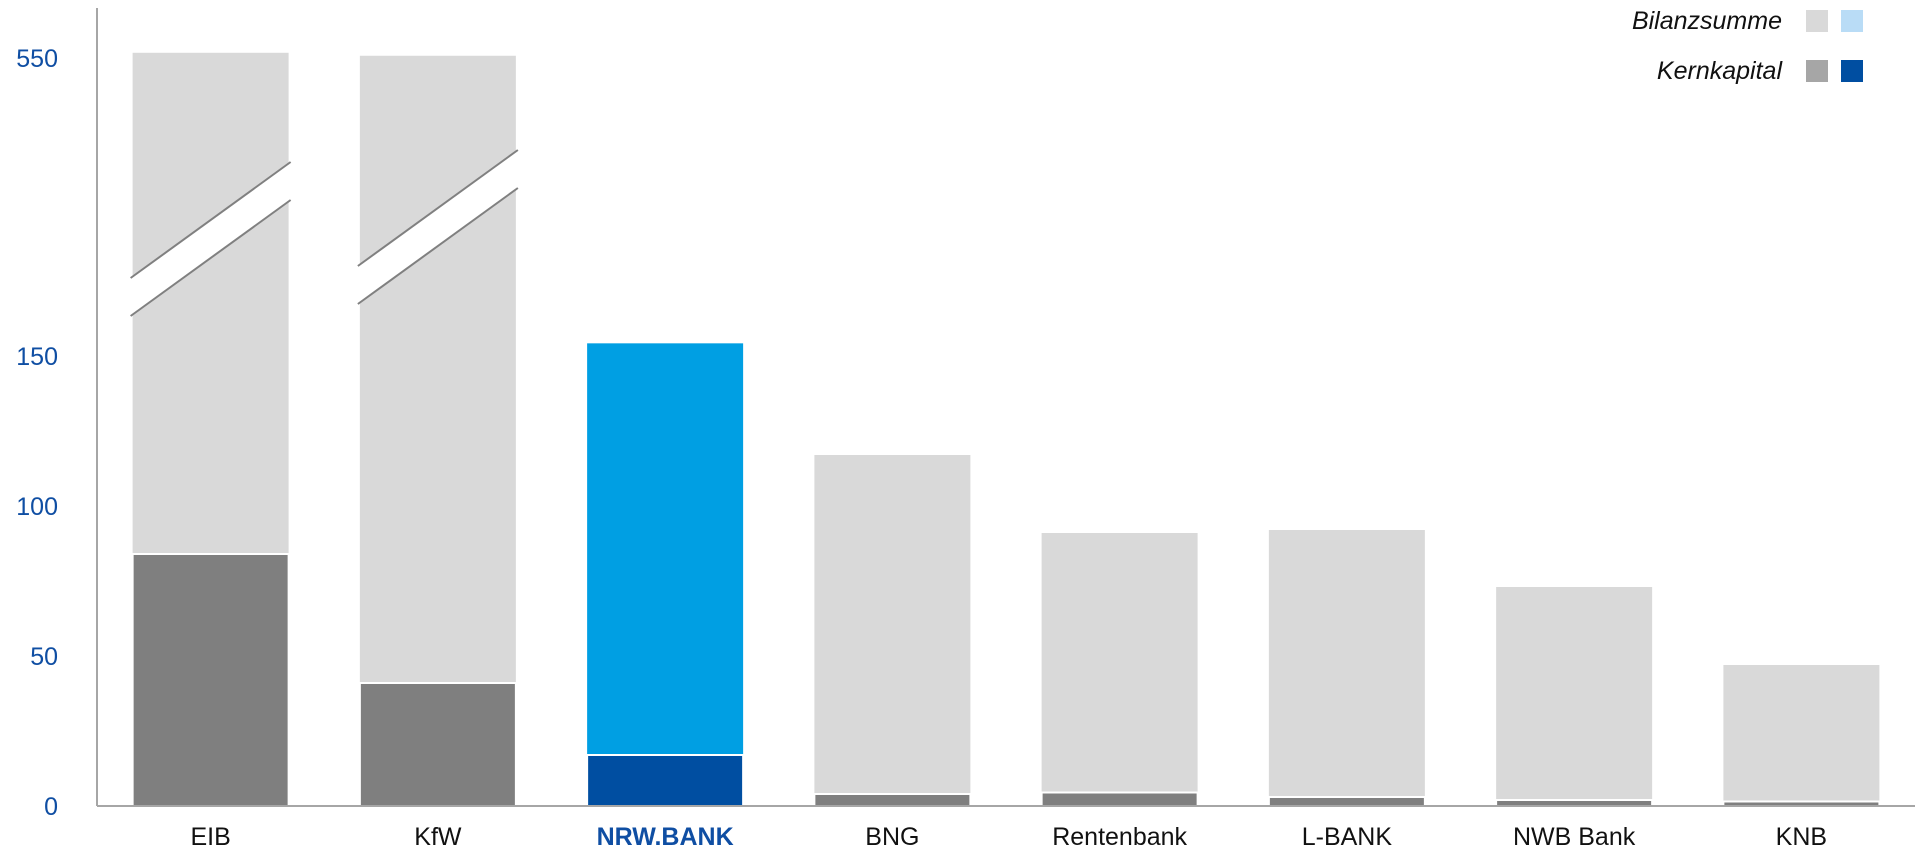 The image size is (1923, 849). Describe the element at coordinates (892, 836) in the screenshot. I see `x-tick-label-bng: BNG` at that location.